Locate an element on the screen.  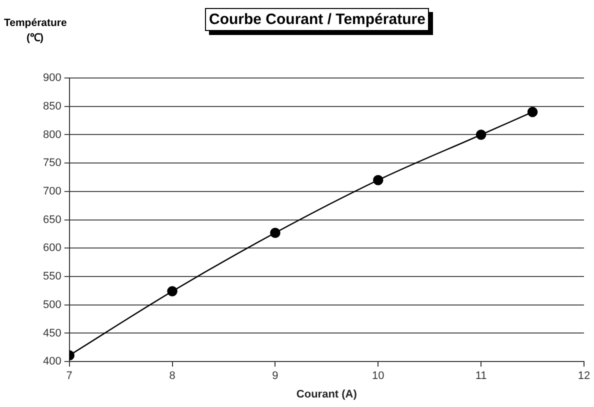
y-tick-label: 850 is located at coordinates (52, 106).